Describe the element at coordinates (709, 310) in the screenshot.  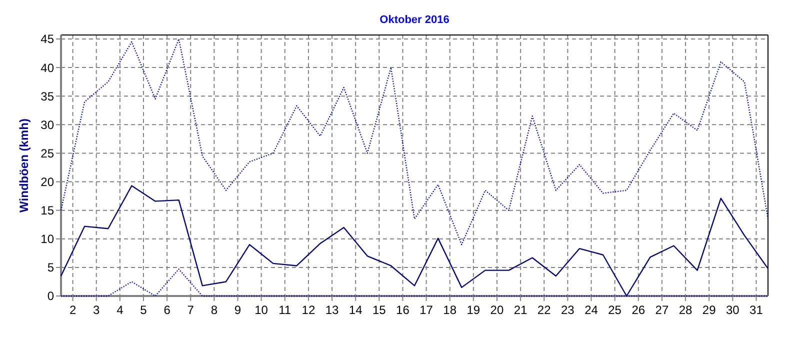
I see `x-tick-label: 29` at that location.